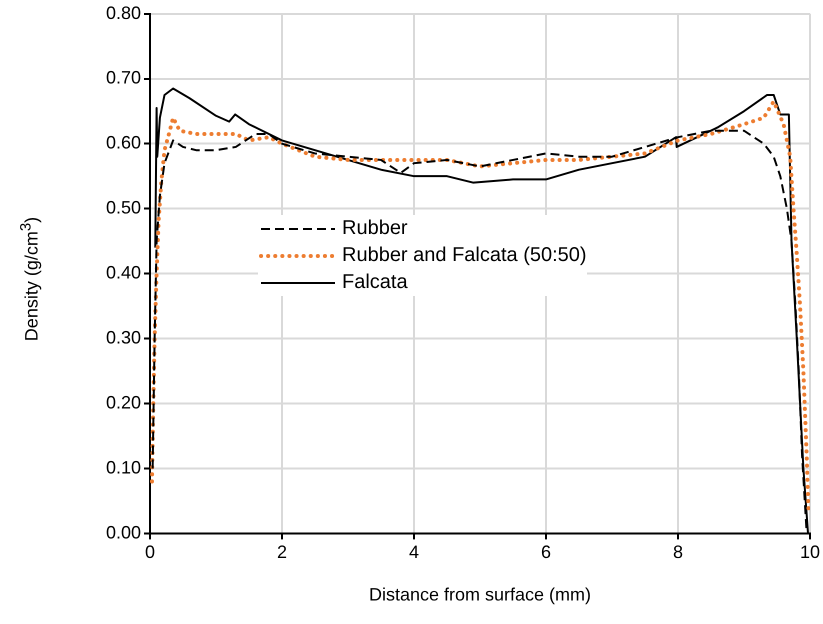 The height and width of the screenshot is (624, 823). What do you see at coordinates (480, 595) in the screenshot?
I see `x-axis-title: Distance from surface (mm)` at bounding box center [480, 595].